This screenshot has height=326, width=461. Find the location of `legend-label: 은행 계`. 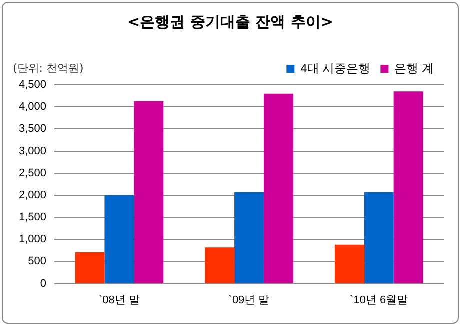

legend-label: 은행 계 is located at coordinates (414, 68).